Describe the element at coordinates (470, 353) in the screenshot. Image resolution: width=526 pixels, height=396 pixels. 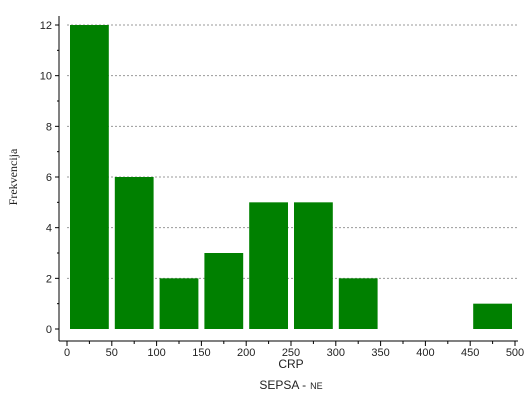
I see `x-tick-label: 450` at that location.